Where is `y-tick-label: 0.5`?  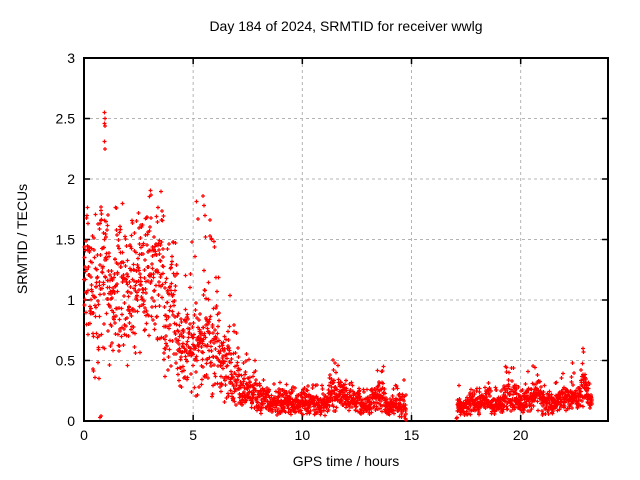
y-tick-label: 0.5 is located at coordinates (66, 361).